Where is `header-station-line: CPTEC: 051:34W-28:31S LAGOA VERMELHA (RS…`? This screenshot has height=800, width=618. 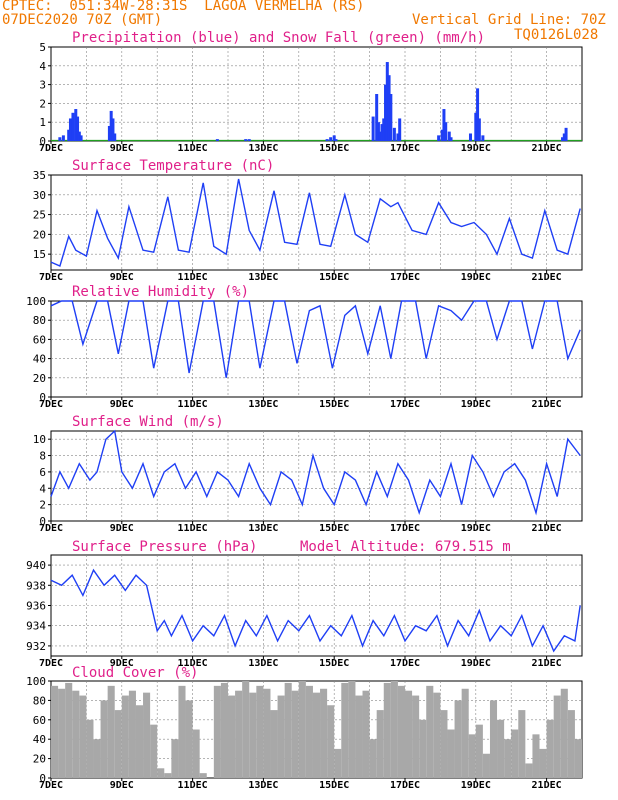
header-station-line: CPTEC: 051:34W-28:31S LAGOA VERMELHA (RS… is located at coordinates (183, 7).